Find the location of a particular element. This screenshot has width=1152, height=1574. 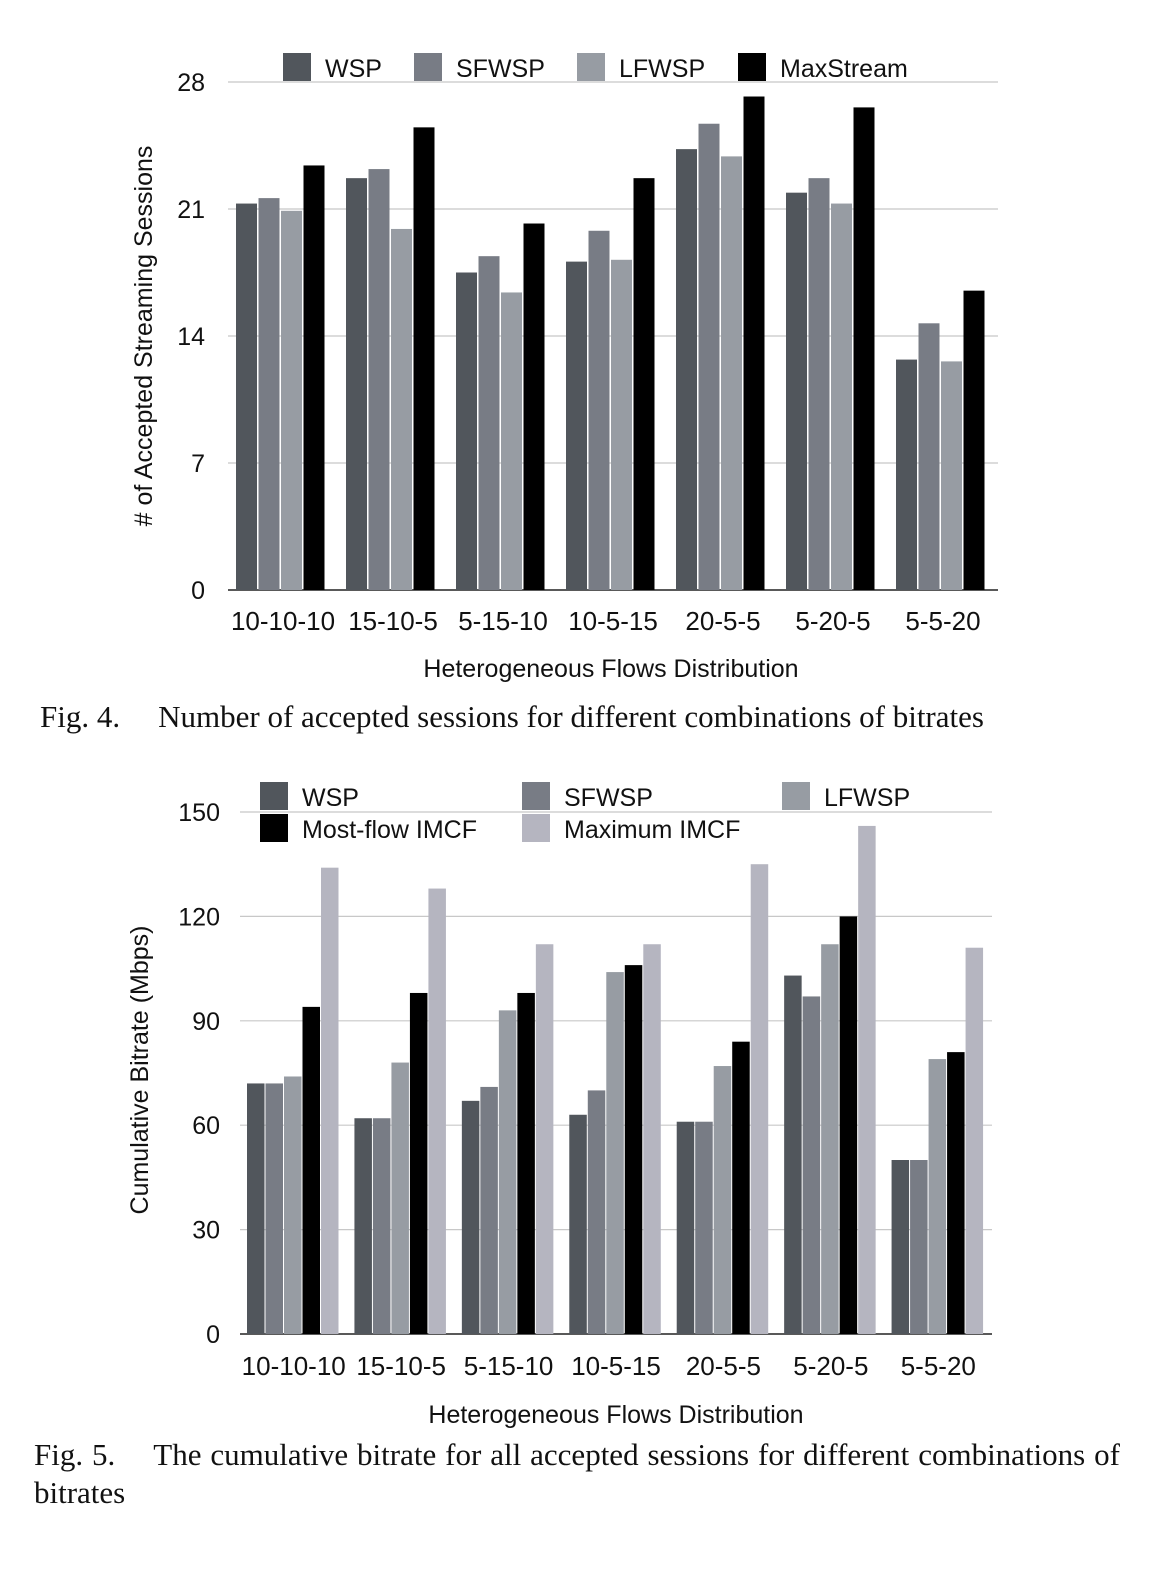

y-tick-label: 28 is located at coordinates (191, 83).